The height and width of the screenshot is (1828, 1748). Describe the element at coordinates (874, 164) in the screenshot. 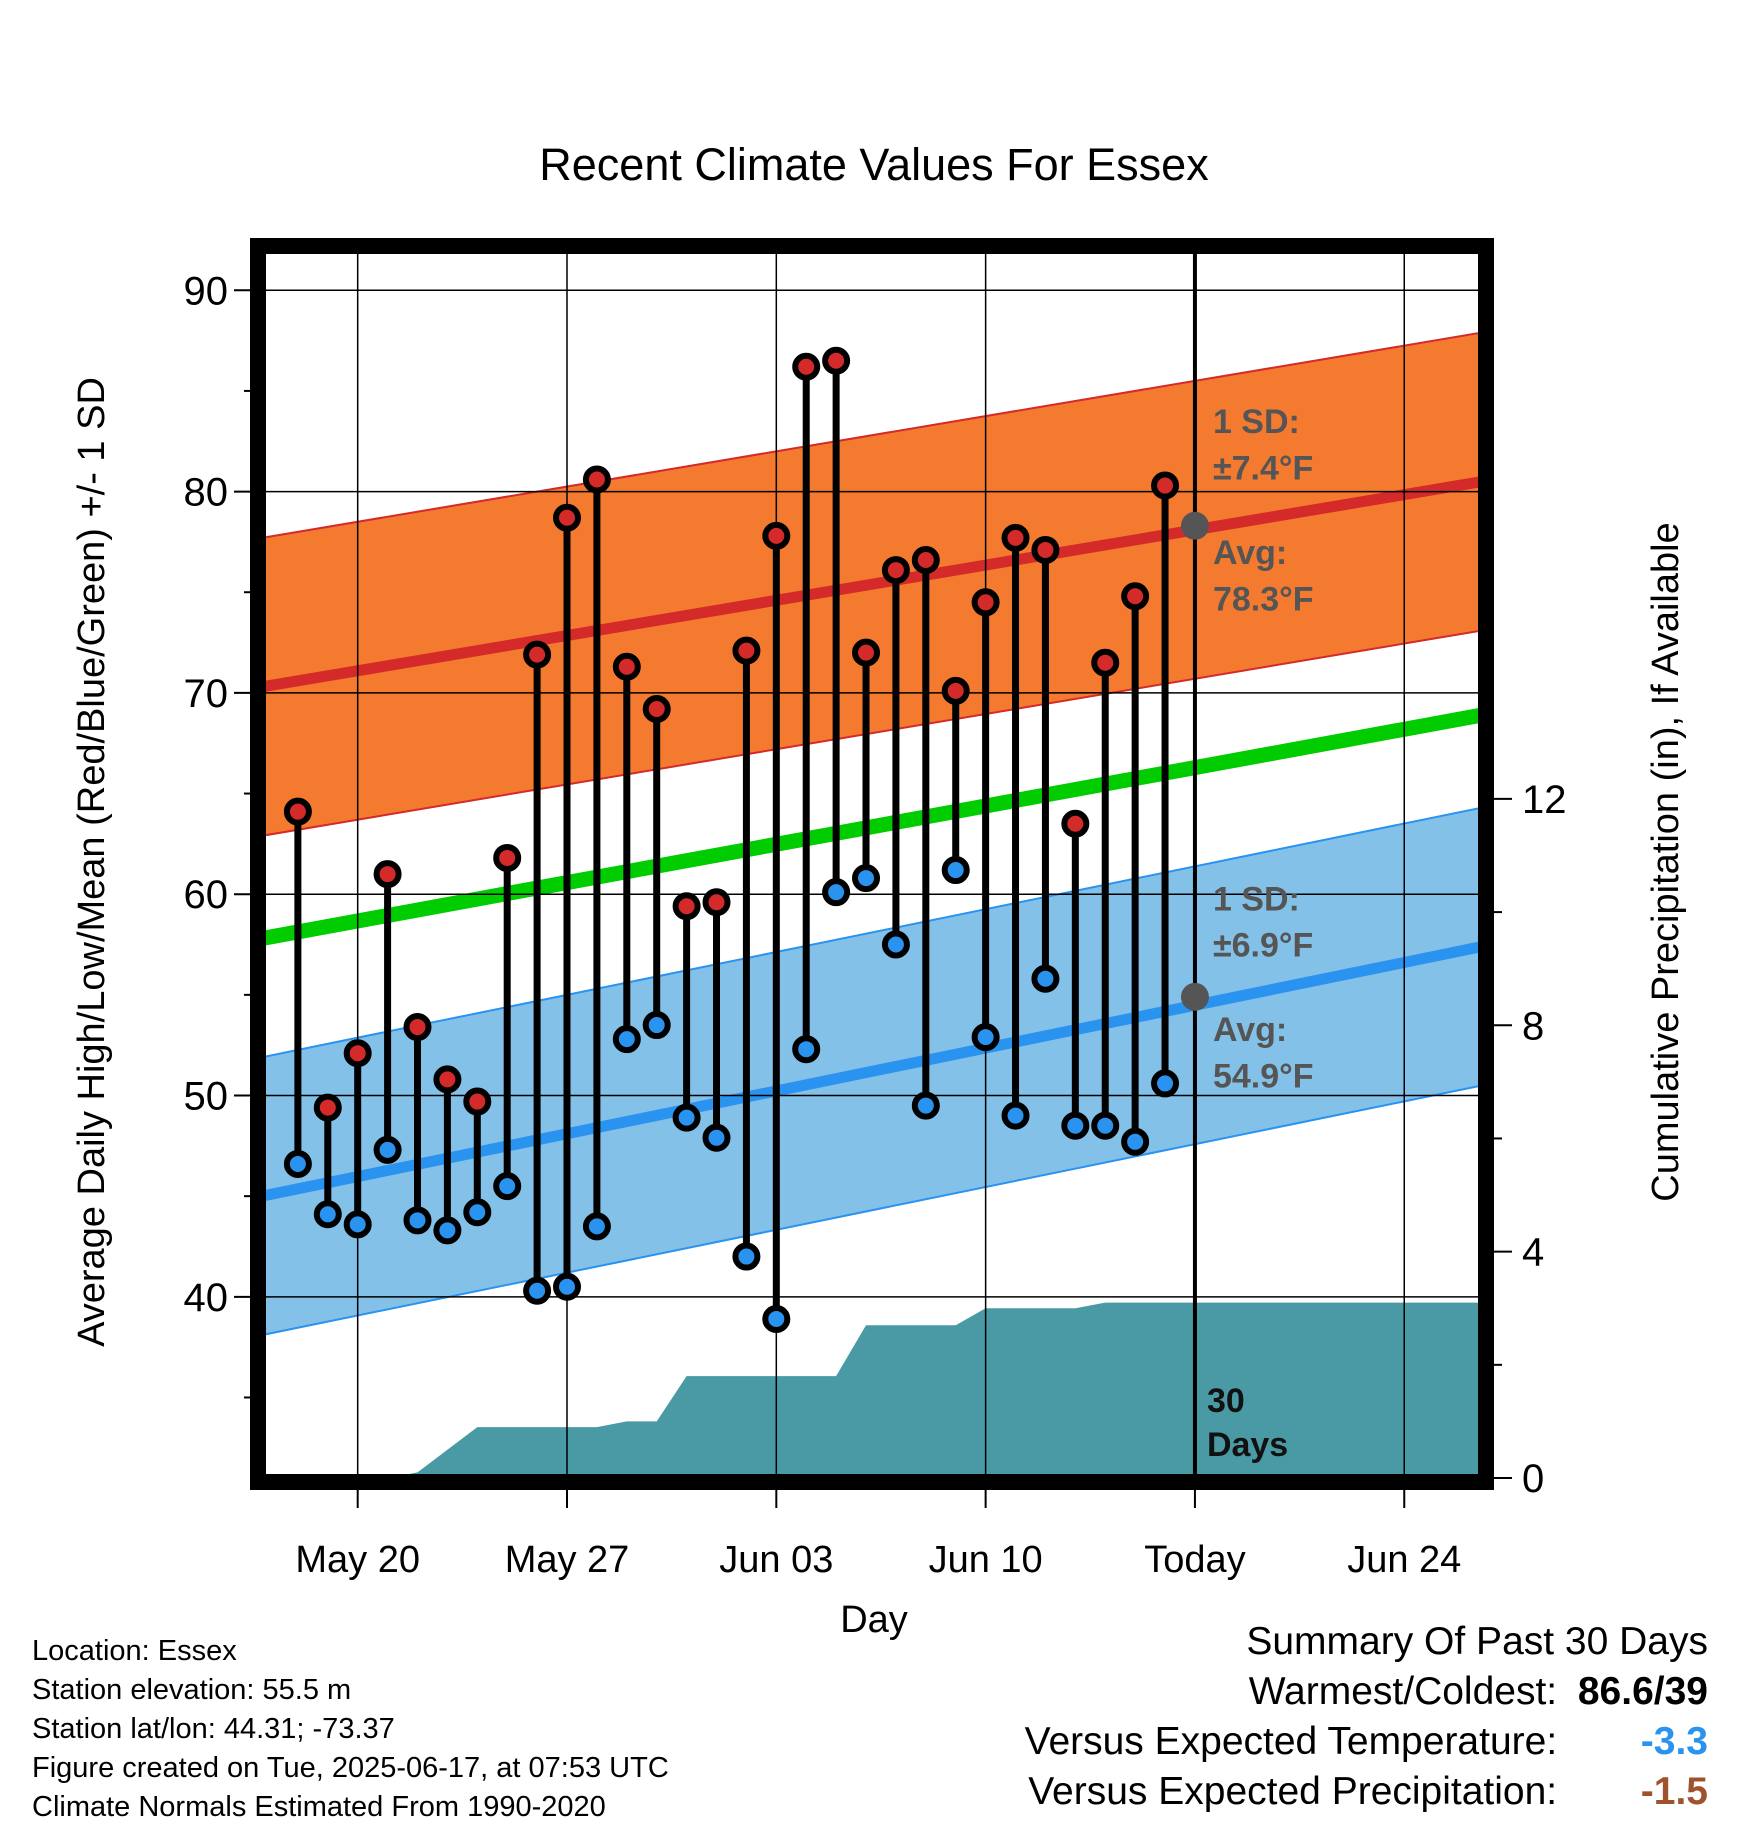

I see `chart-title: Recent Climate Values For Essex` at that location.